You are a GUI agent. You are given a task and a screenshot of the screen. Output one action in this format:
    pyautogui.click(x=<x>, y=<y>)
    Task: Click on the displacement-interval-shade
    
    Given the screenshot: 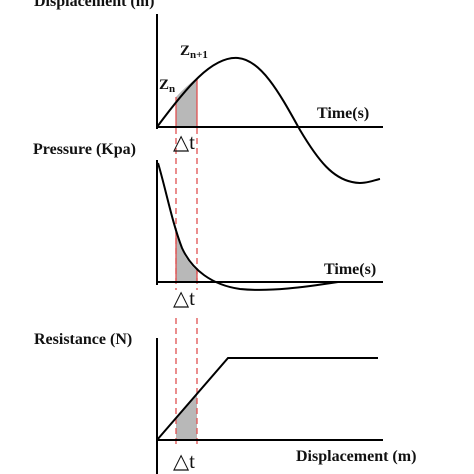 What is the action you would take?
    pyautogui.click(x=186, y=102)
    